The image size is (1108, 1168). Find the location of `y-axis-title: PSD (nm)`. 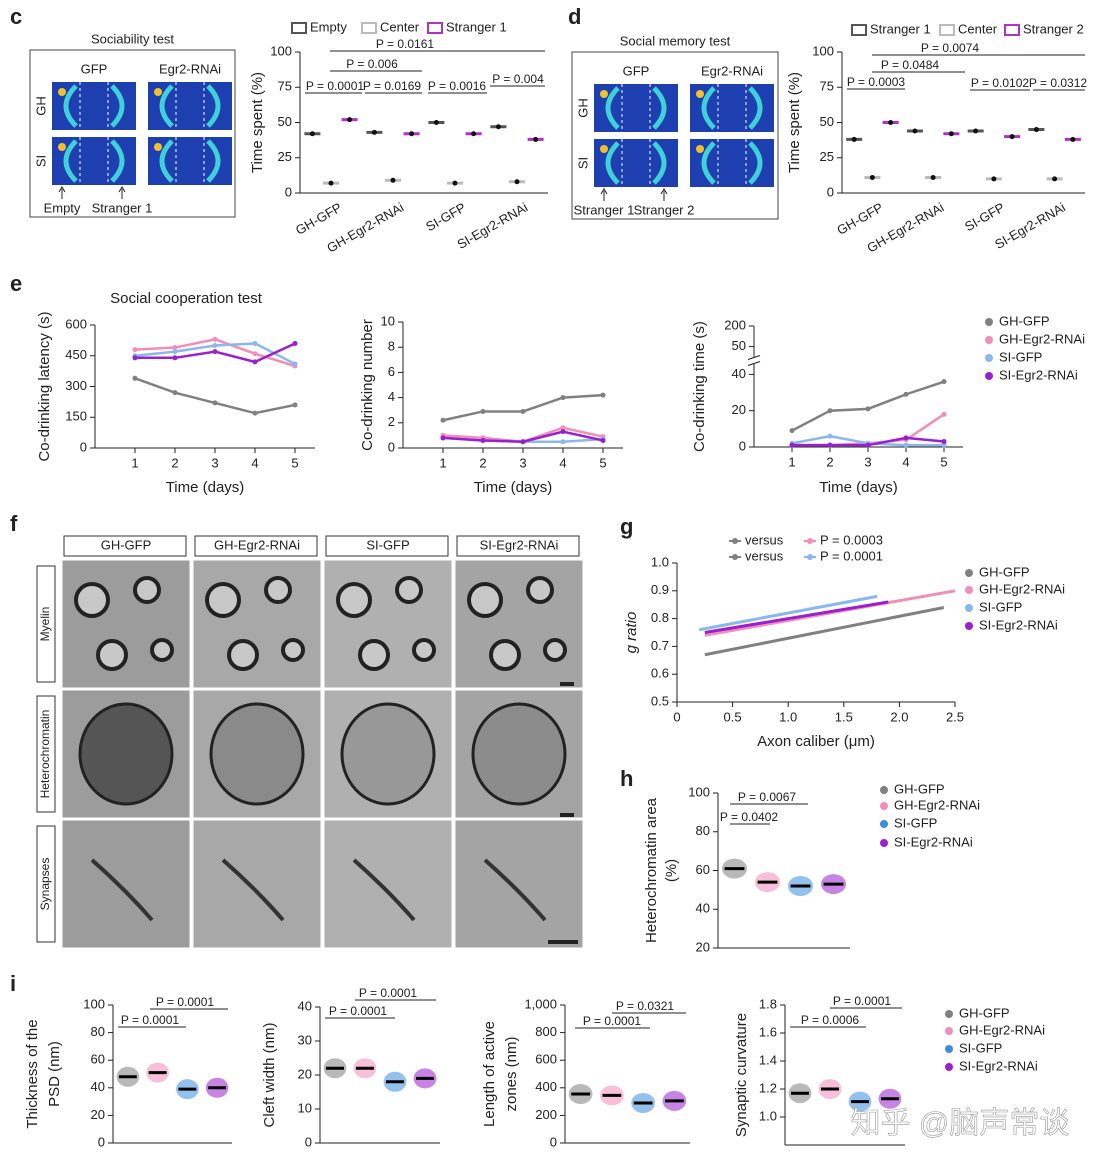

y-axis-title: PSD (nm) is located at coordinates (54, 1074).